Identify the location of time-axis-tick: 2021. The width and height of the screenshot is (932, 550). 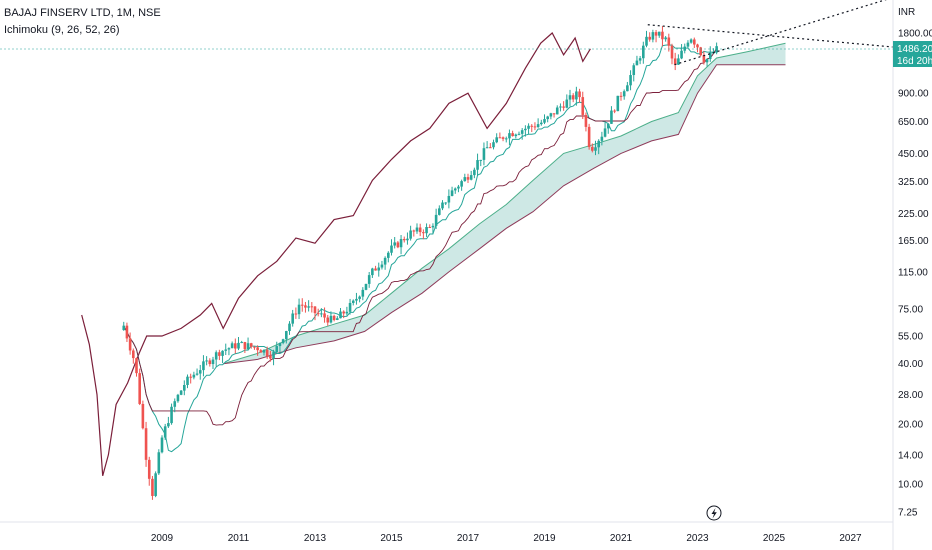
(621, 538).